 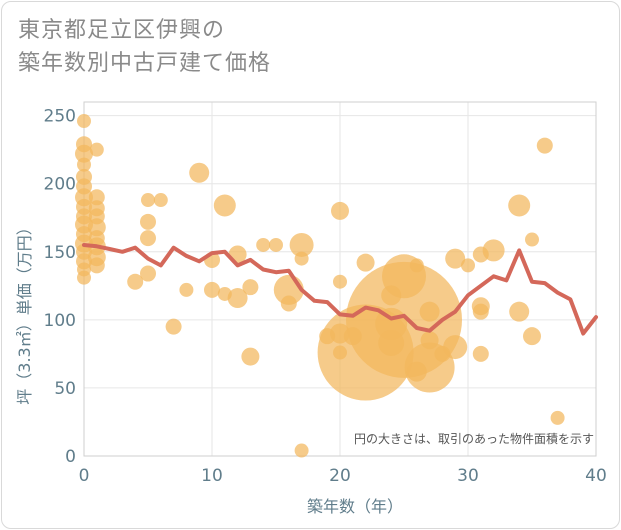 What do you see at coordinates (468, 476) in the screenshot?
I see `x-tick-label: 30` at bounding box center [468, 476].